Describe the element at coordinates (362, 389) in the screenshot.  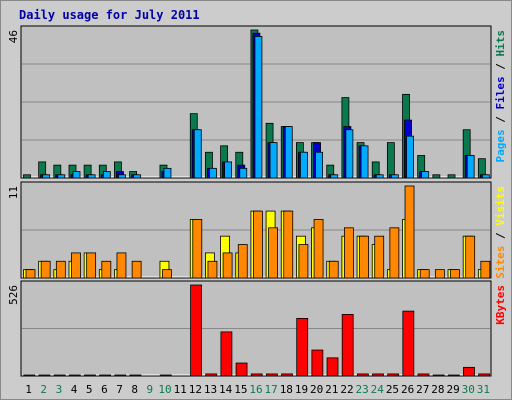
I see `x-tick-day-23: 23` at that location.